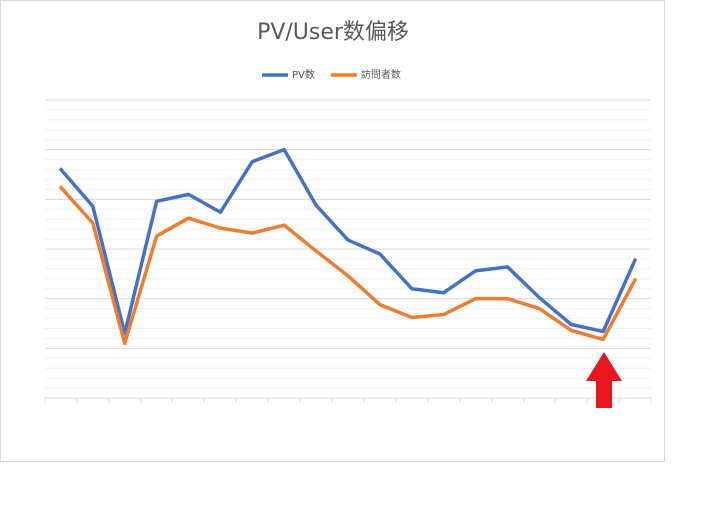 This screenshot has width=708, height=508. Describe the element at coordinates (604, 380) in the screenshot. I see `red-arrow` at that location.